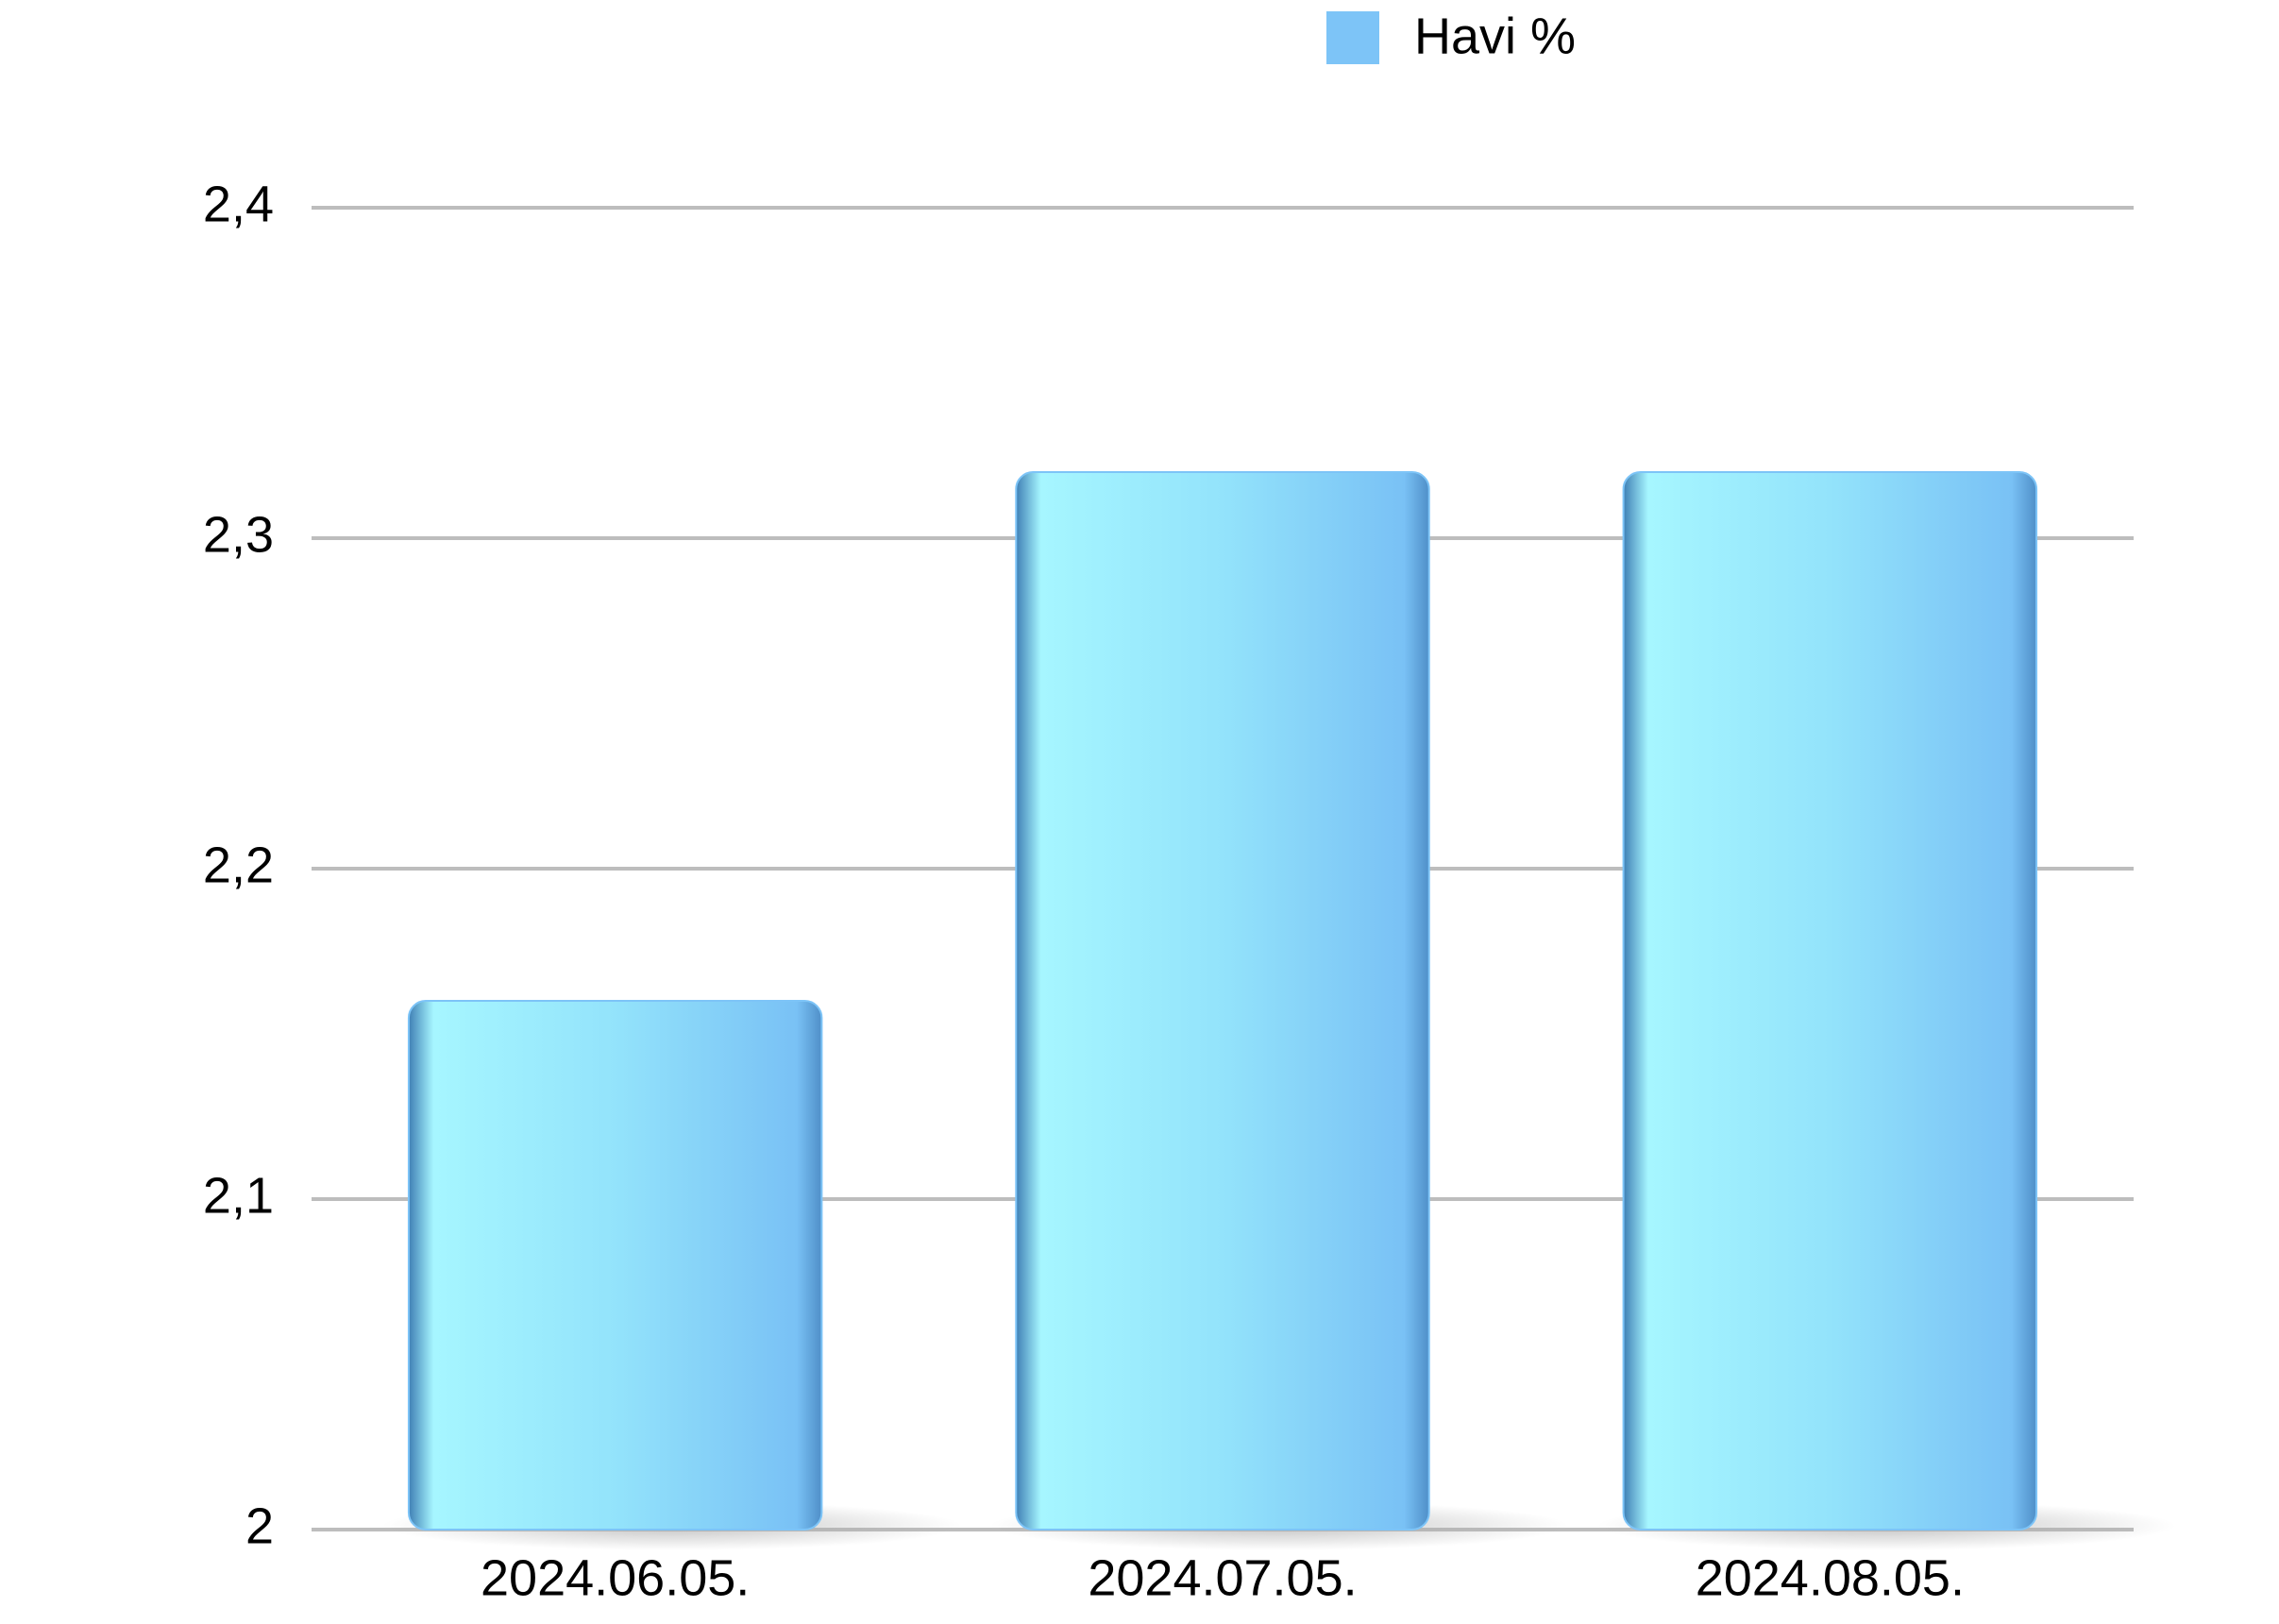 This screenshot has width=2279, height=1624. Describe the element at coordinates (1495, 36) in the screenshot. I see `legend-label: Havi %` at that location.